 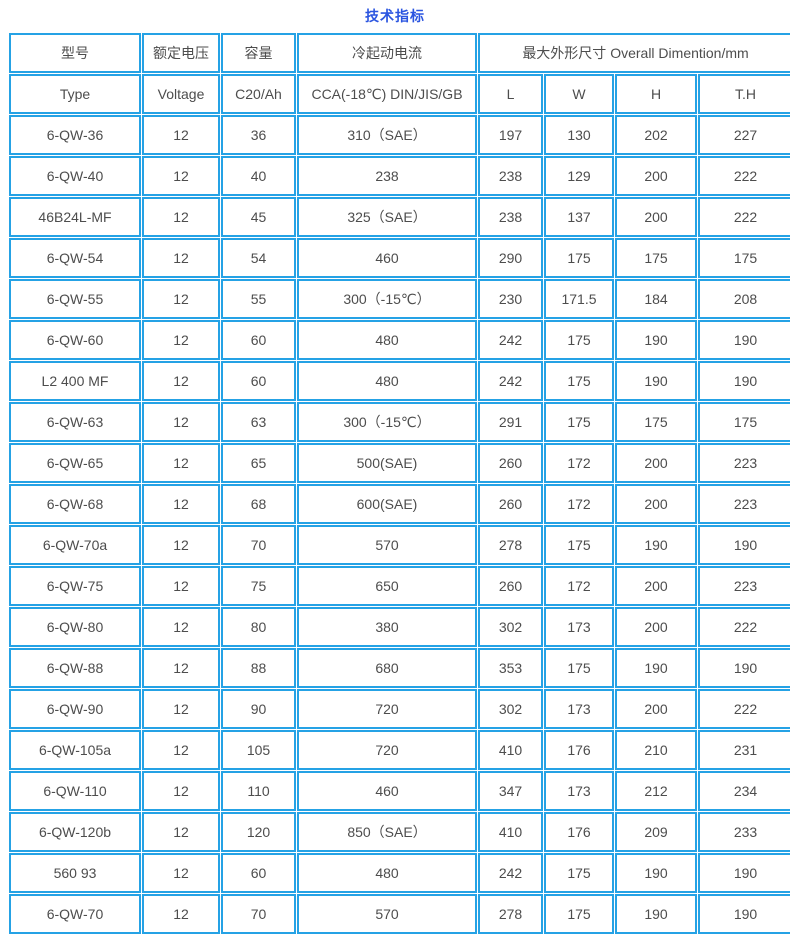 I want to click on table-cell: 850（SAE）, so click(x=387, y=832).